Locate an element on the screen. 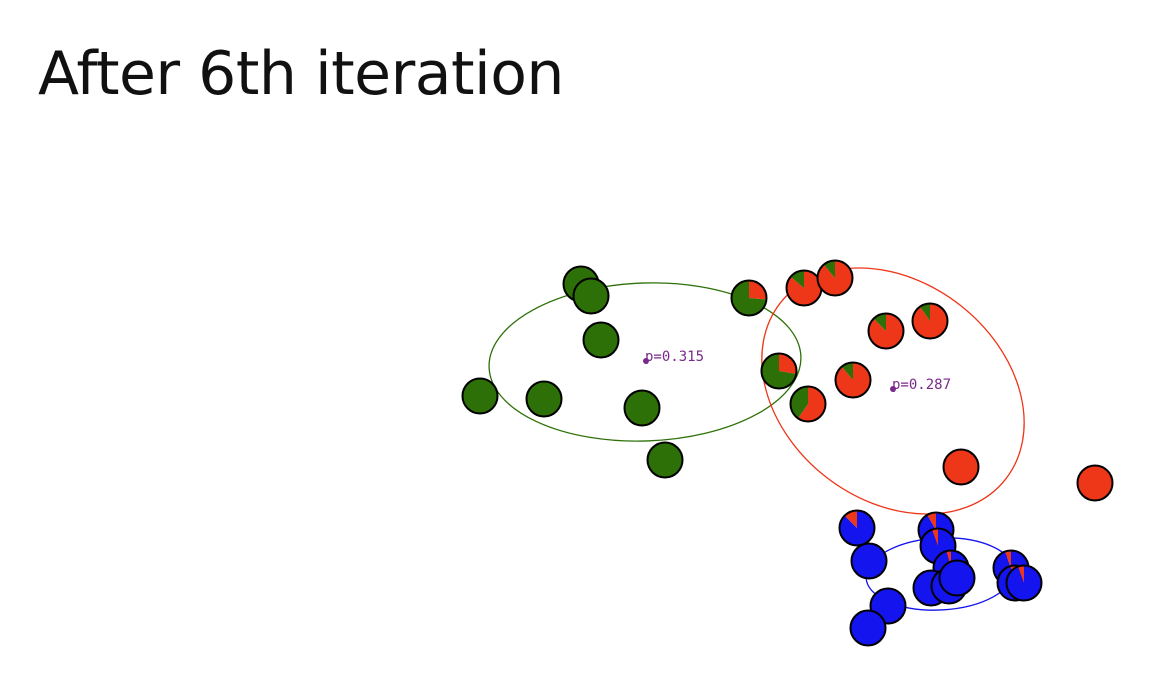 This screenshot has width=1172, height=680. green-cluster-mean-marker is located at coordinates (646, 361).